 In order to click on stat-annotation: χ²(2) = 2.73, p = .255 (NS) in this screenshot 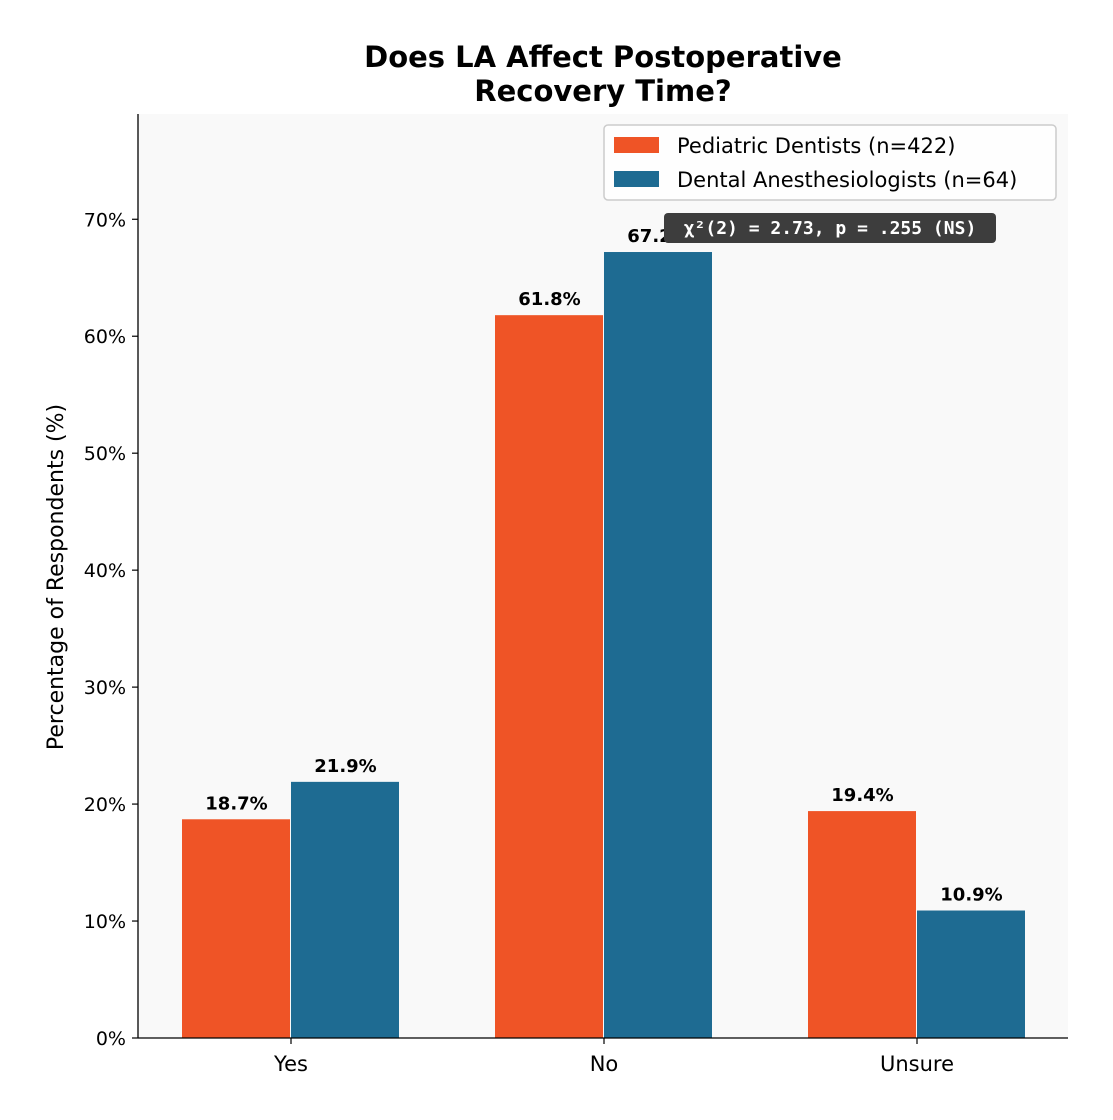, I will do `click(830, 228)`.